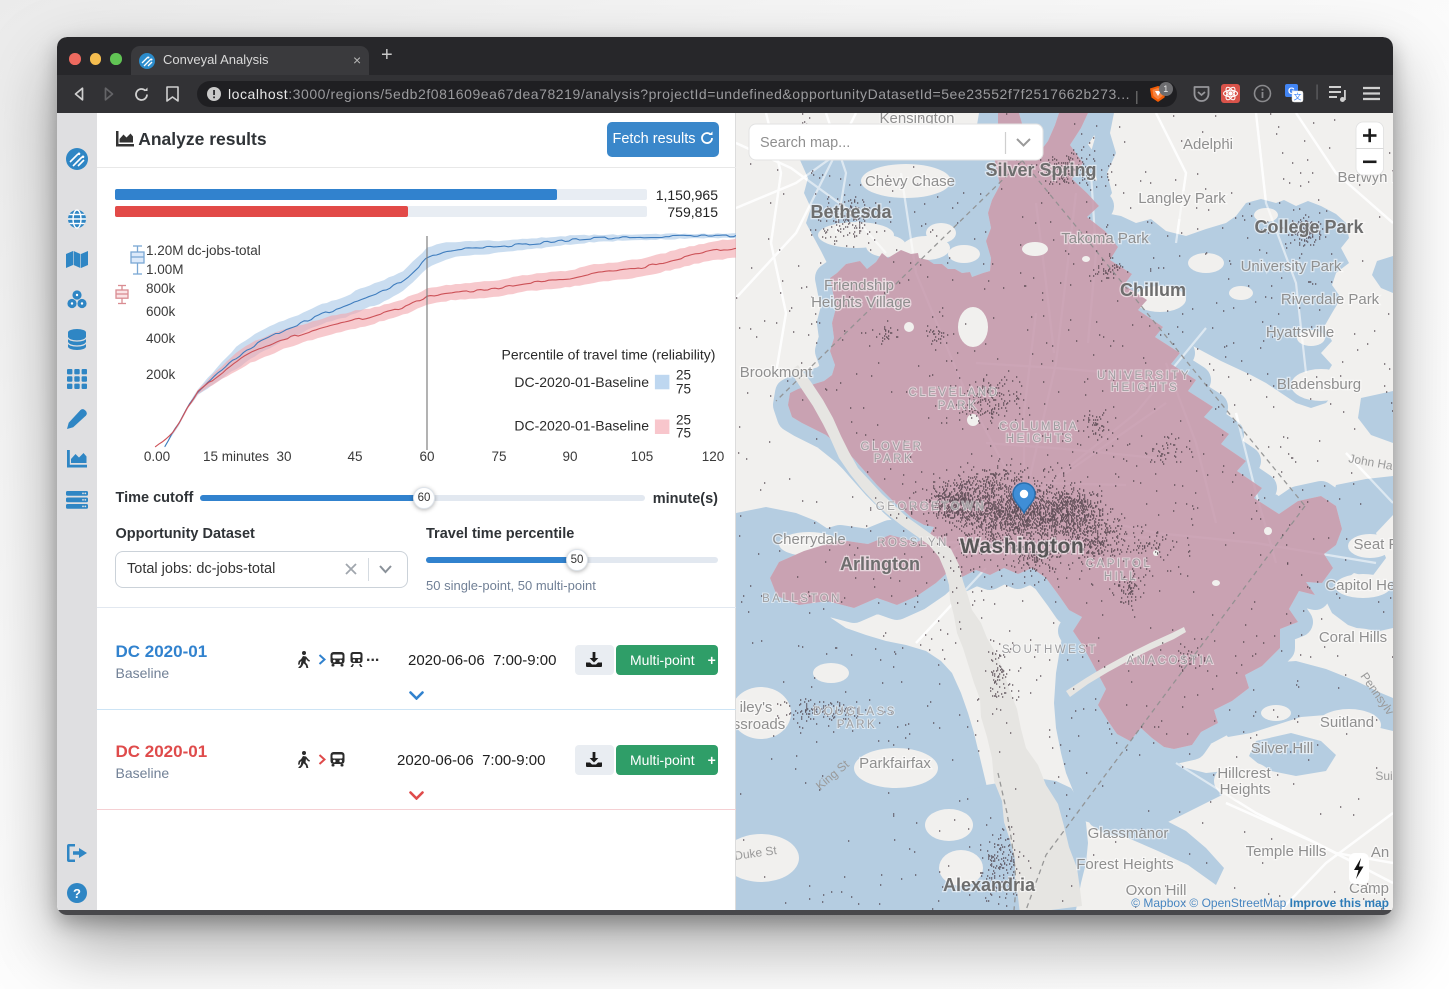 The width and height of the screenshot is (1449, 989). I want to click on svg-text: ANACOSTIA, so click(1171, 661).